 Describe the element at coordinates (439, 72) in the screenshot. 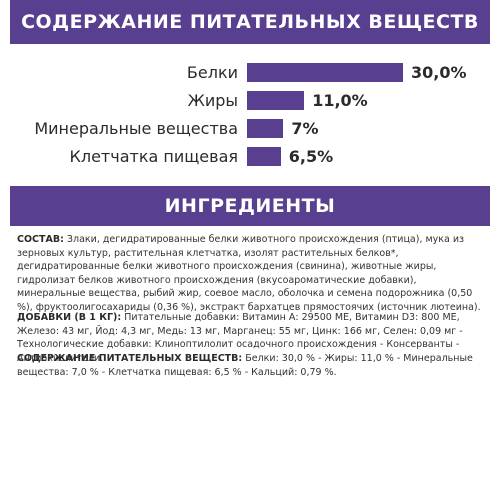

I see `nutrient-value: 30,0%` at that location.